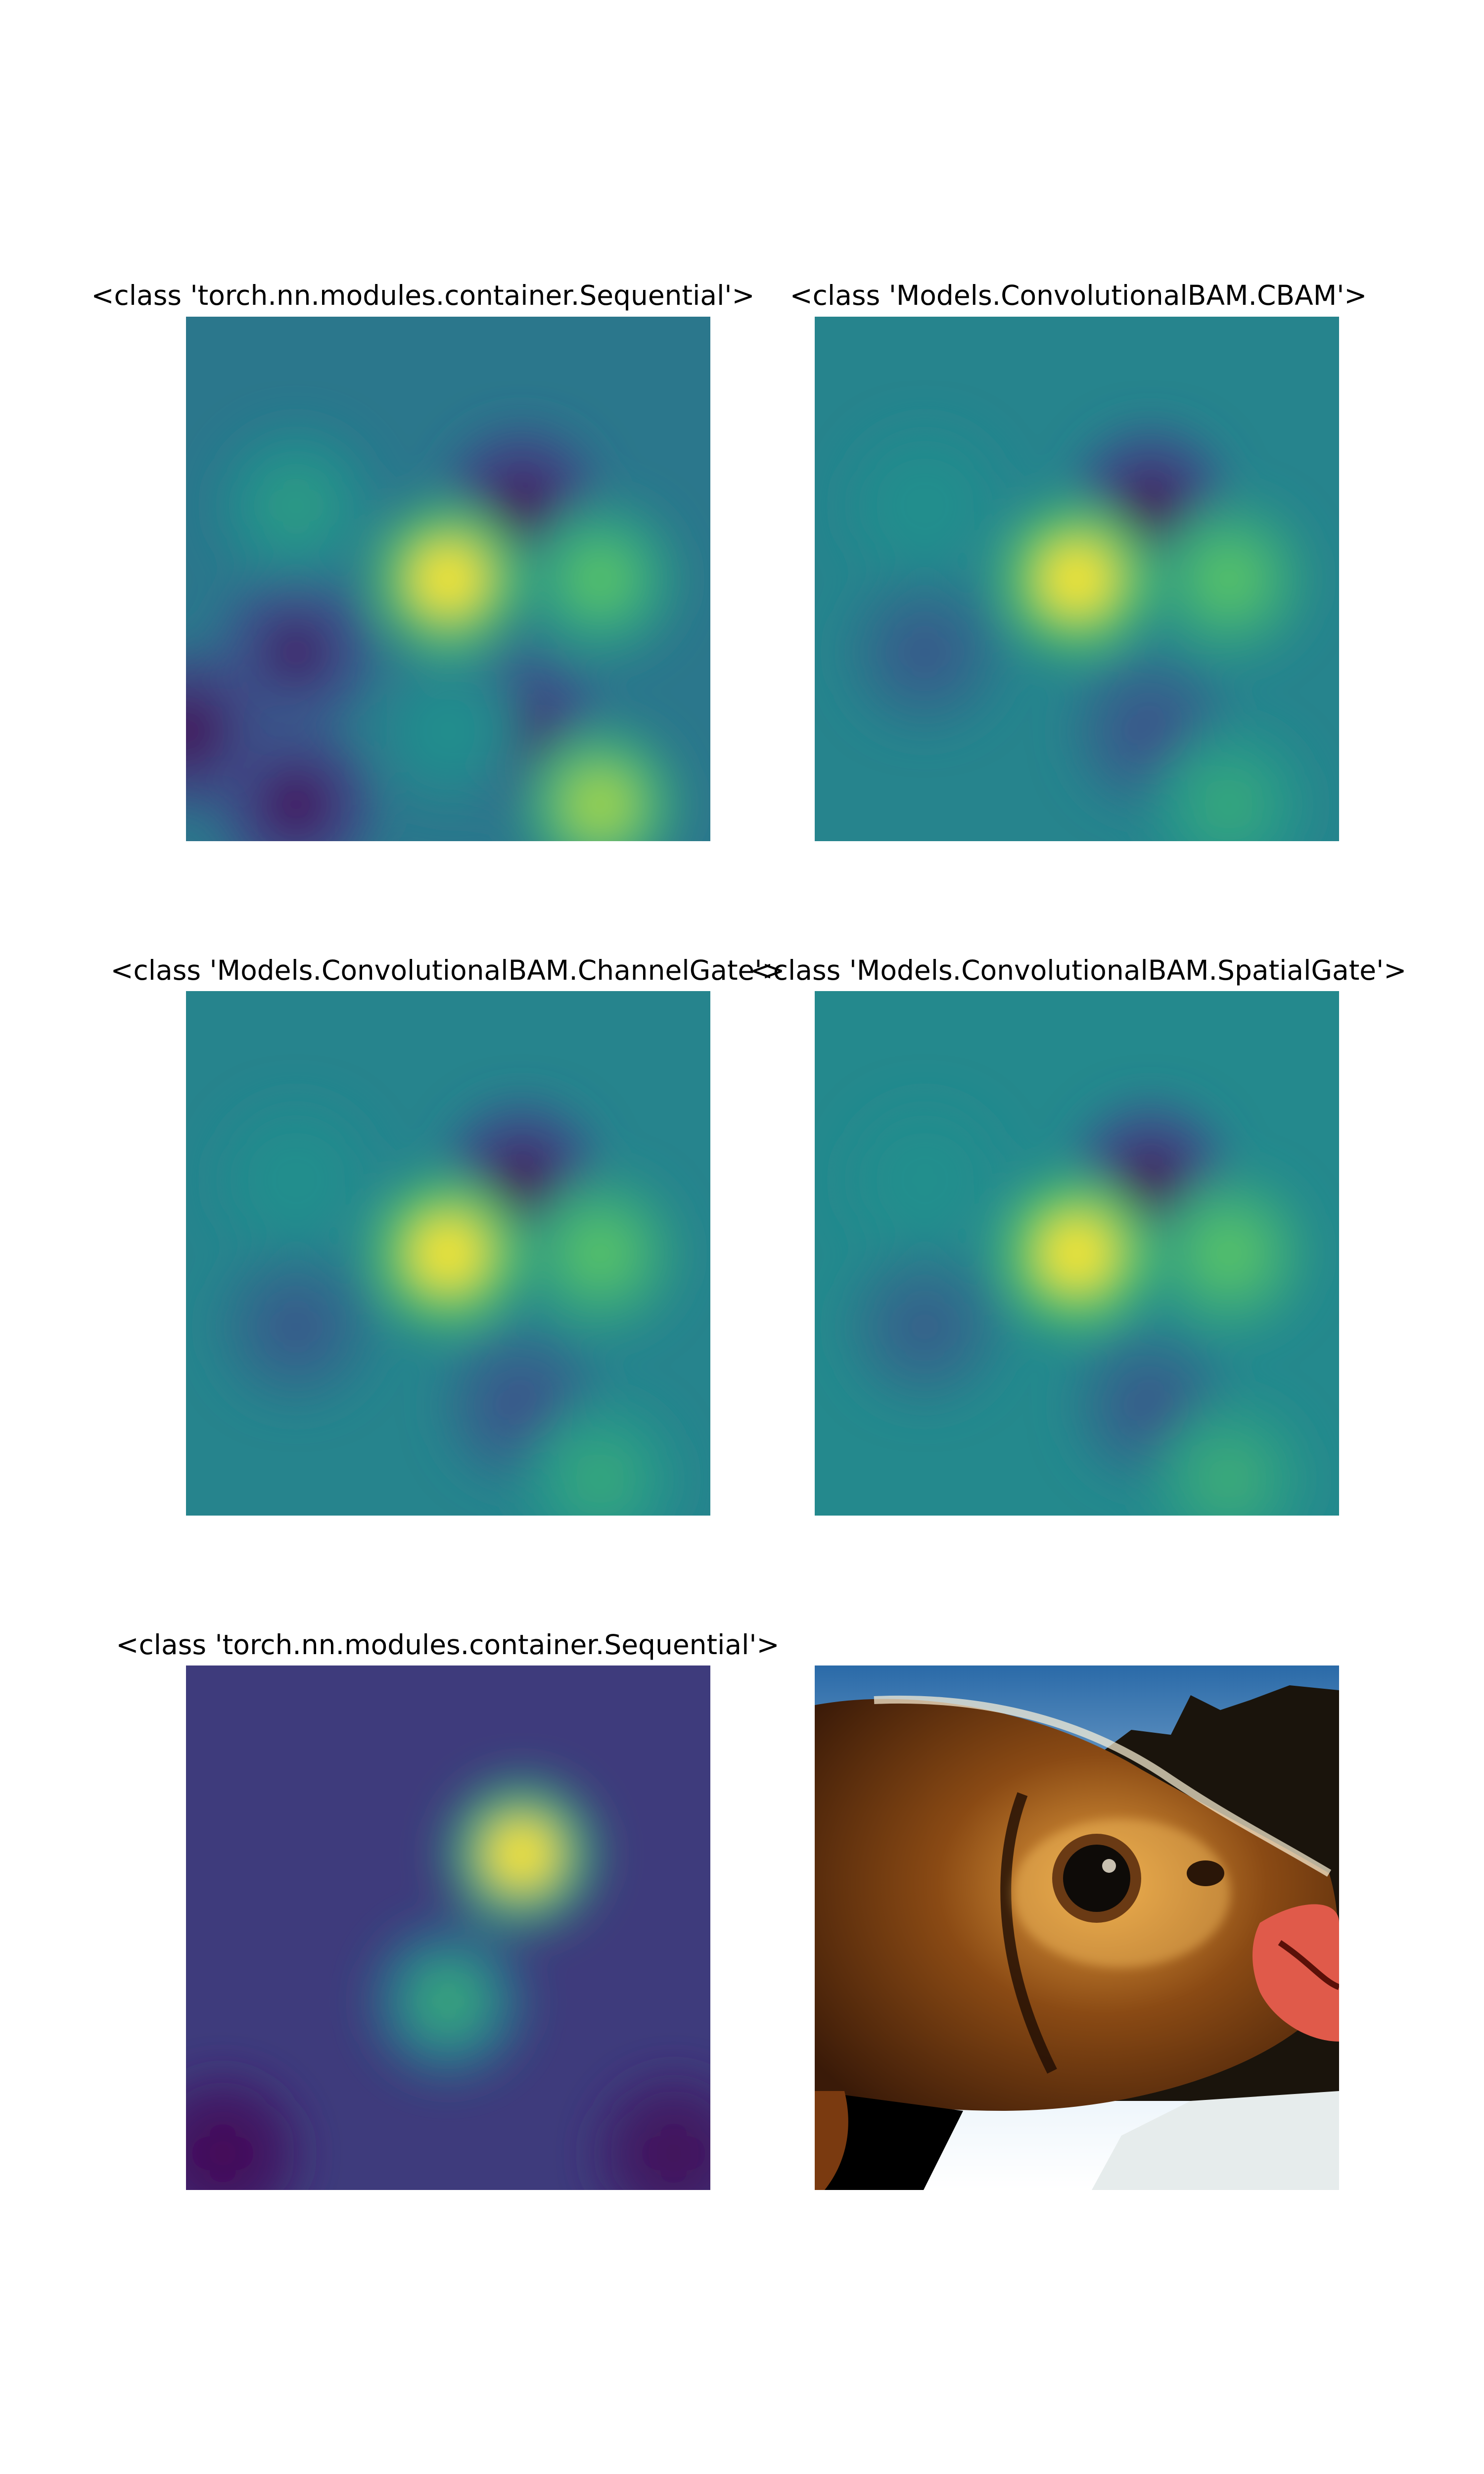  I want to click on photo-gill-line, so click(1028, 1933).